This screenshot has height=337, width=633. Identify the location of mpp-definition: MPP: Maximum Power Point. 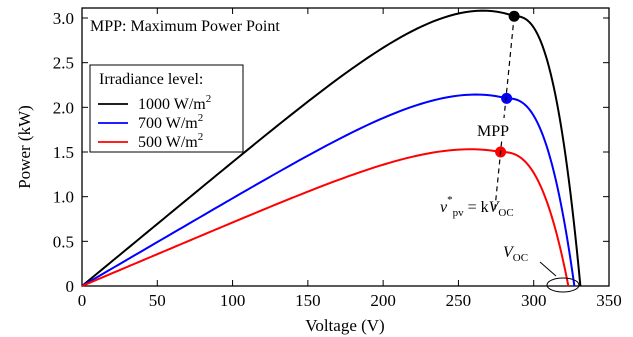
(185, 26).